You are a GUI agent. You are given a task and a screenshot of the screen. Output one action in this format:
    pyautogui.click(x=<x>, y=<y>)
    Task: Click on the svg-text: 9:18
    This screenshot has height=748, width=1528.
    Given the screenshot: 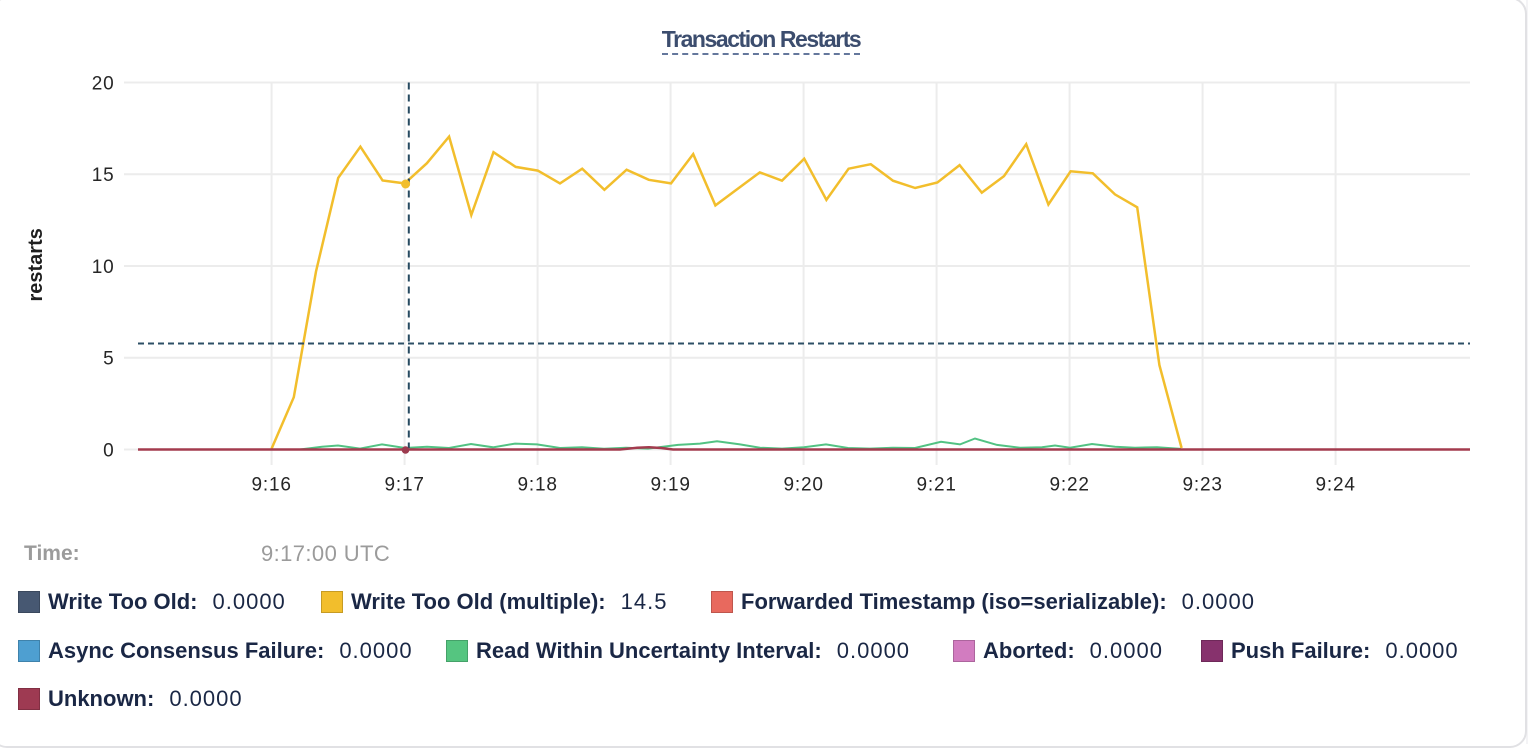 What is the action you would take?
    pyautogui.click(x=538, y=485)
    